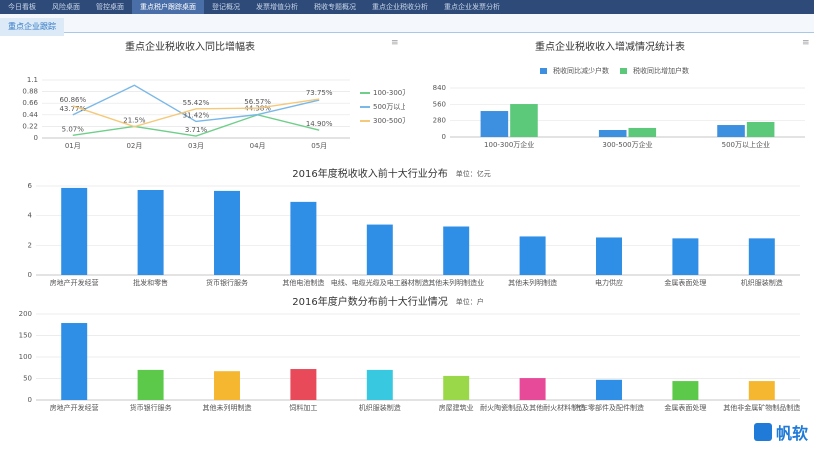 The image size is (814, 458). I want to click on x-tick-label: 05月, so click(319, 146).